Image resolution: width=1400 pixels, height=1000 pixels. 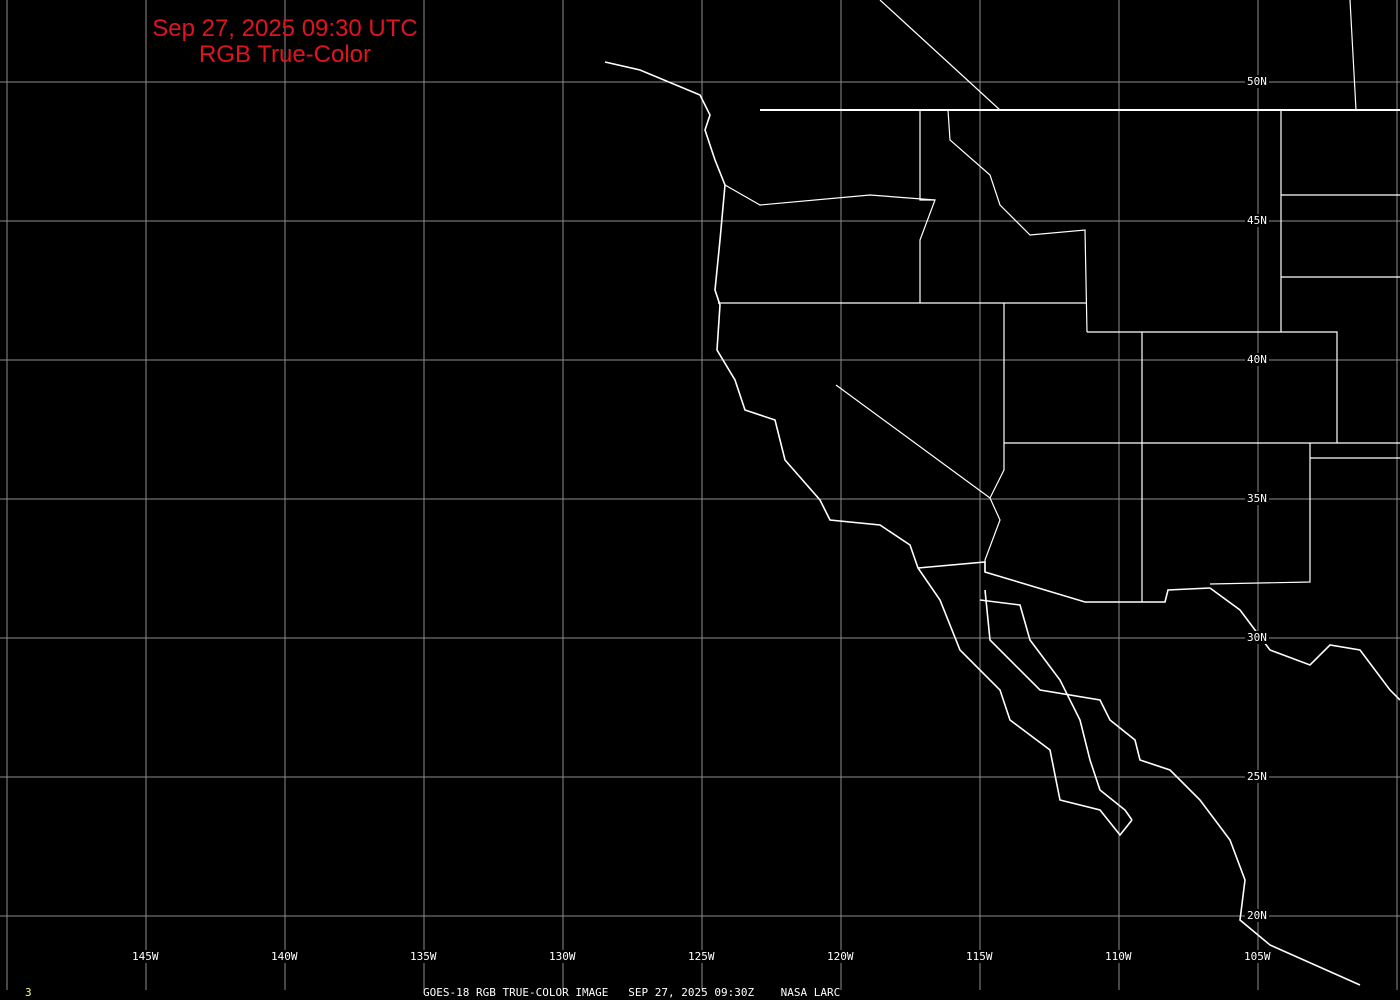 I want to click on coastline-gulf-of-california, so click(x=1172, y=787).